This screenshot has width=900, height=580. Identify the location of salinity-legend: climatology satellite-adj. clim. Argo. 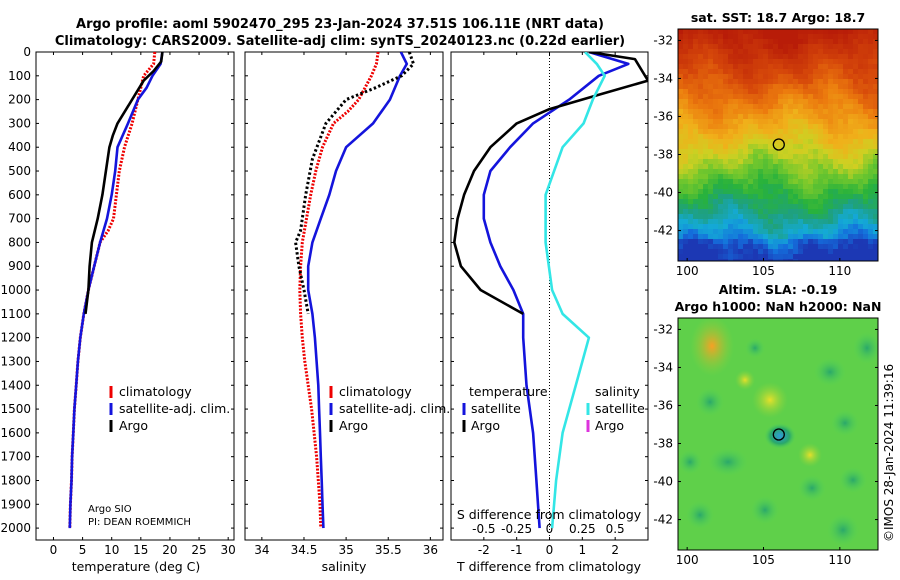
(389, 408).